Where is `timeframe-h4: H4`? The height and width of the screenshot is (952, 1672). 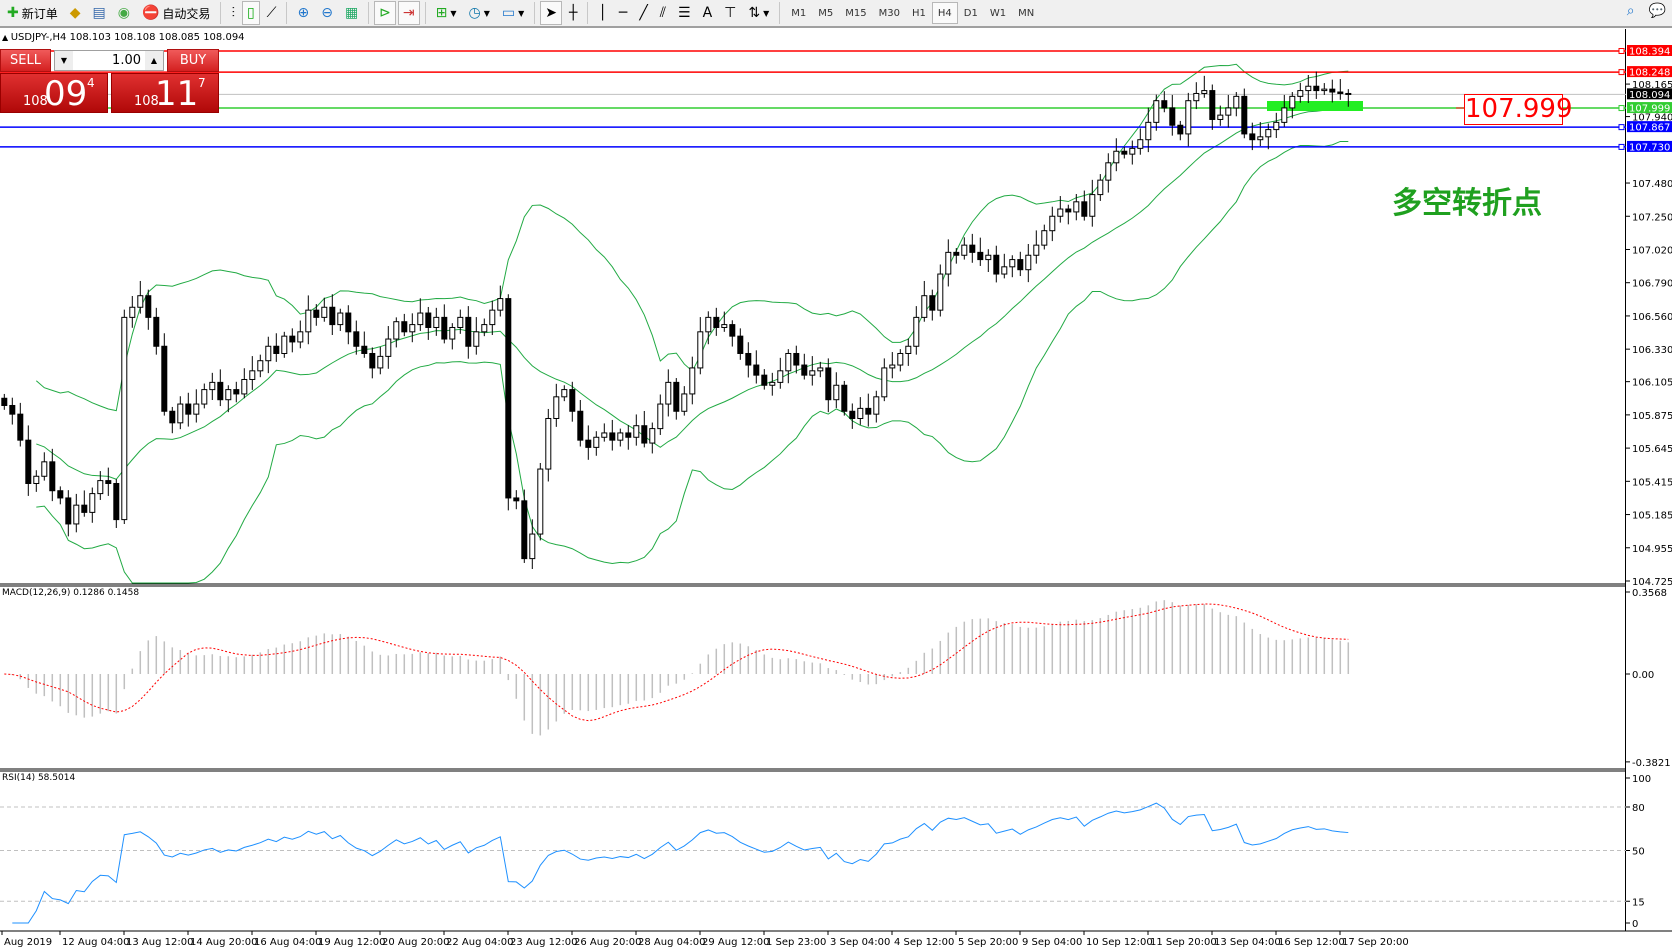
timeframe-h4: H4 is located at coordinates (944, 13).